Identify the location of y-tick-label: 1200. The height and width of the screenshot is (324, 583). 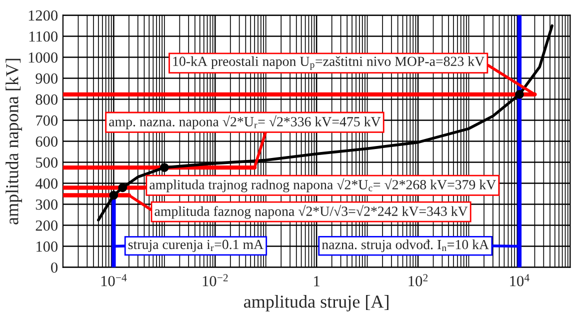
(43, 15).